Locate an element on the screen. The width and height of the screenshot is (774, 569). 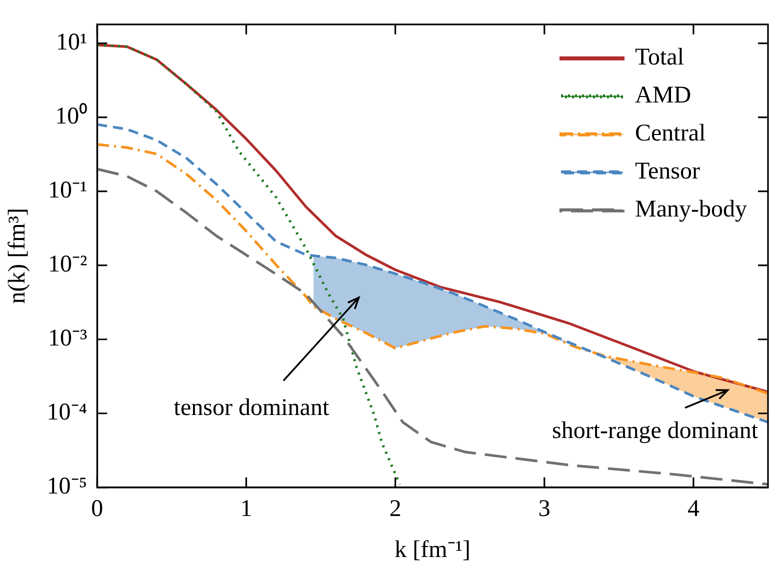
x-tick-label: 2 is located at coordinates (395, 509).